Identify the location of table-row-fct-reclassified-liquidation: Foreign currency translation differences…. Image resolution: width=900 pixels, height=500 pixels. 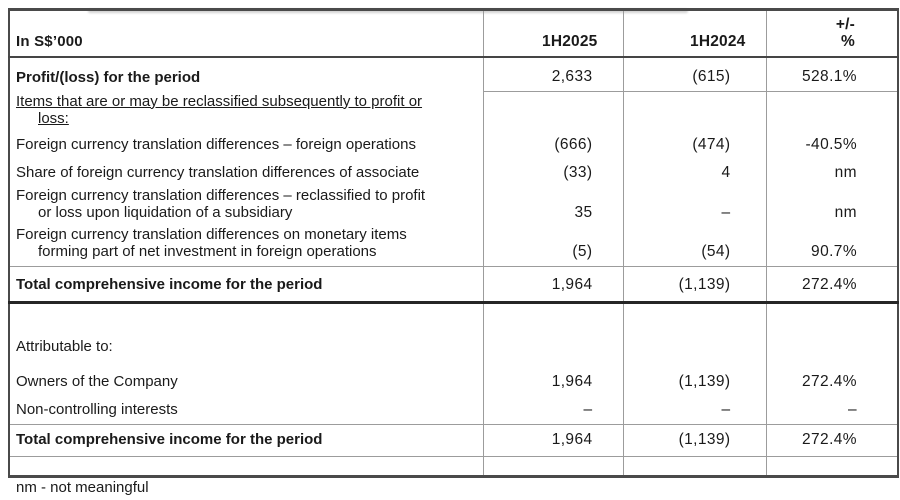
(453, 205).